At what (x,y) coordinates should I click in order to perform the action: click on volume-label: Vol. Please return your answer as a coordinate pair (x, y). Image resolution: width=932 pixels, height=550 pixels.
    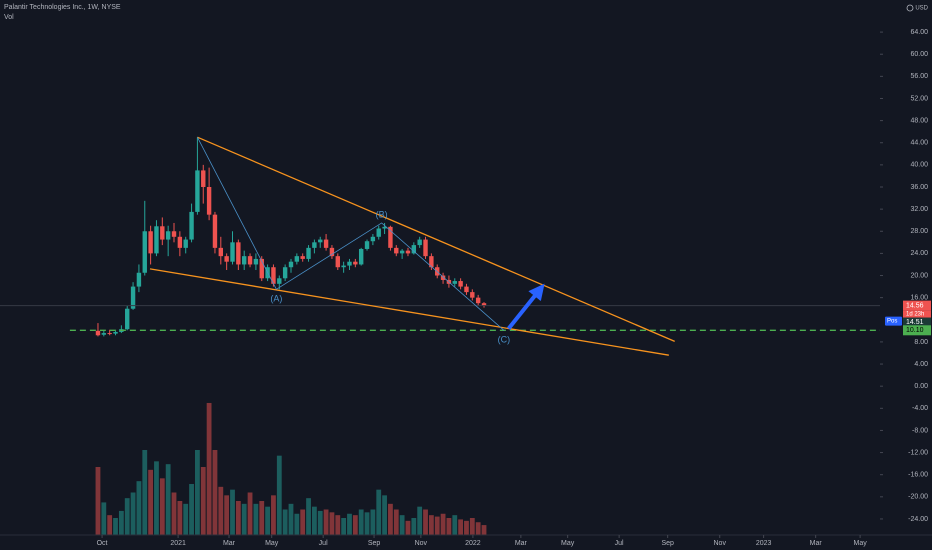
    Looking at the image, I should click on (9, 17).